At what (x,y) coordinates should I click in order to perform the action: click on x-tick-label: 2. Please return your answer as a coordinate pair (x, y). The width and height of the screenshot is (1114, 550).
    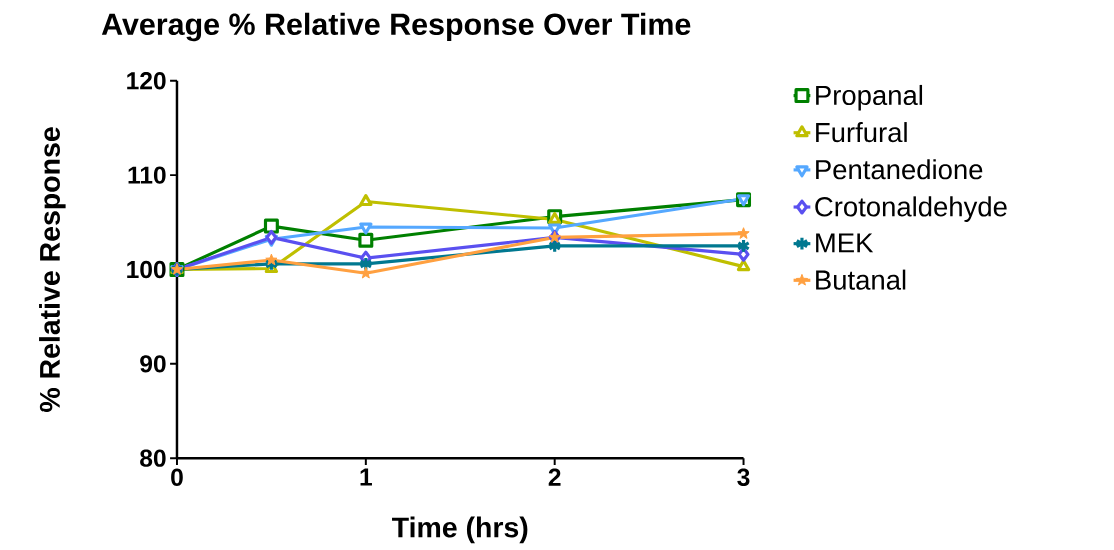
    Looking at the image, I should click on (554, 477).